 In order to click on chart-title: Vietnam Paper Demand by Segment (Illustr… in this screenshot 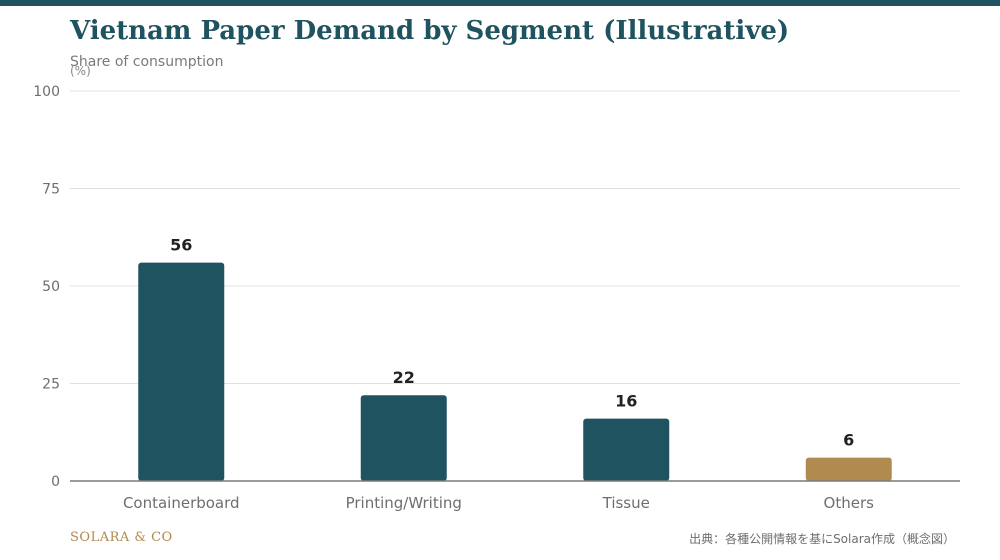, I will do `click(430, 31)`.